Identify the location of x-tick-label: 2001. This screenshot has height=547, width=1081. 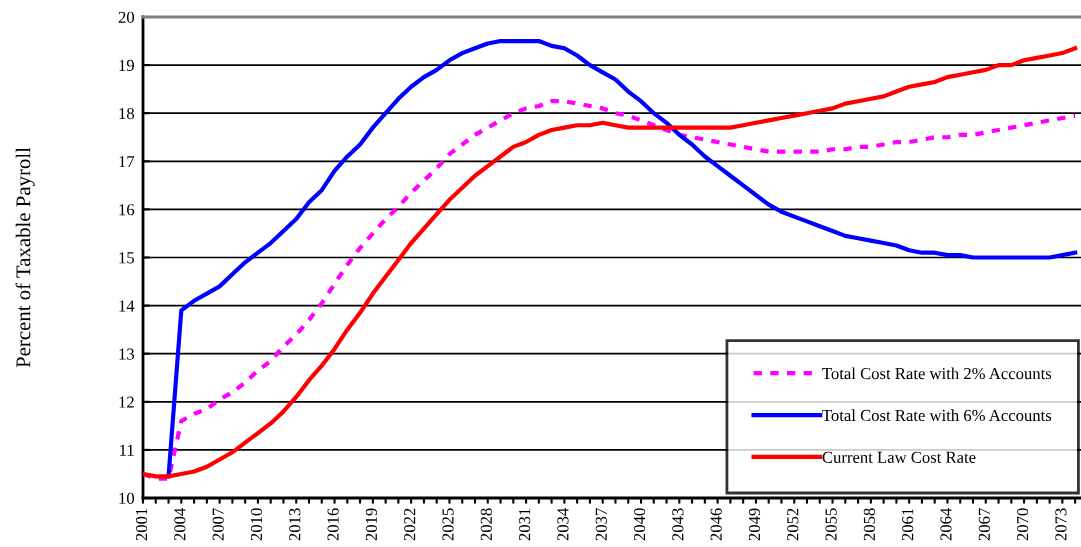
(141, 524).